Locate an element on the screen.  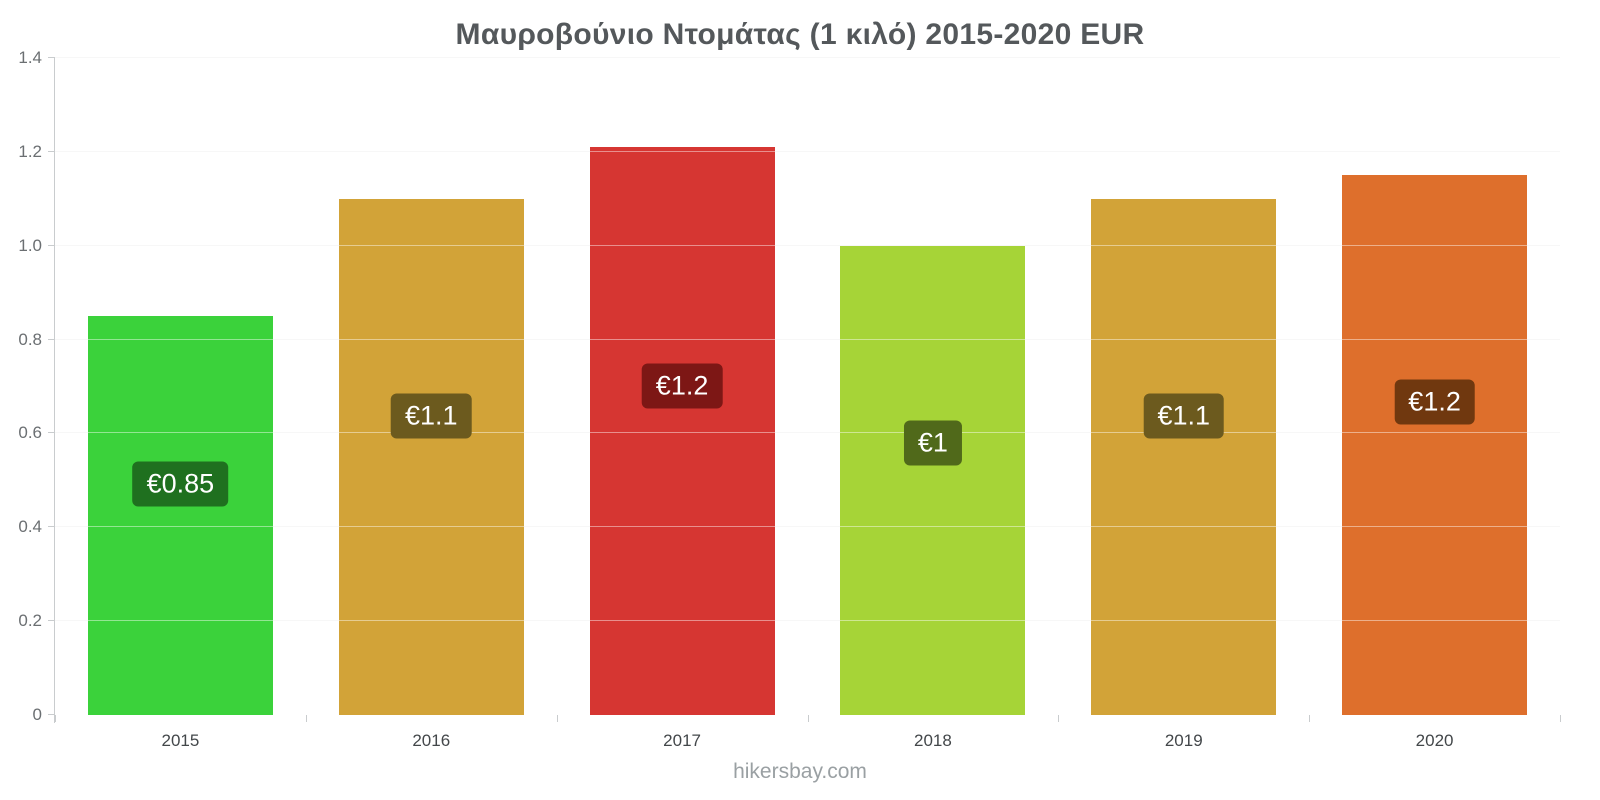
bar-2017 is located at coordinates (682, 431).